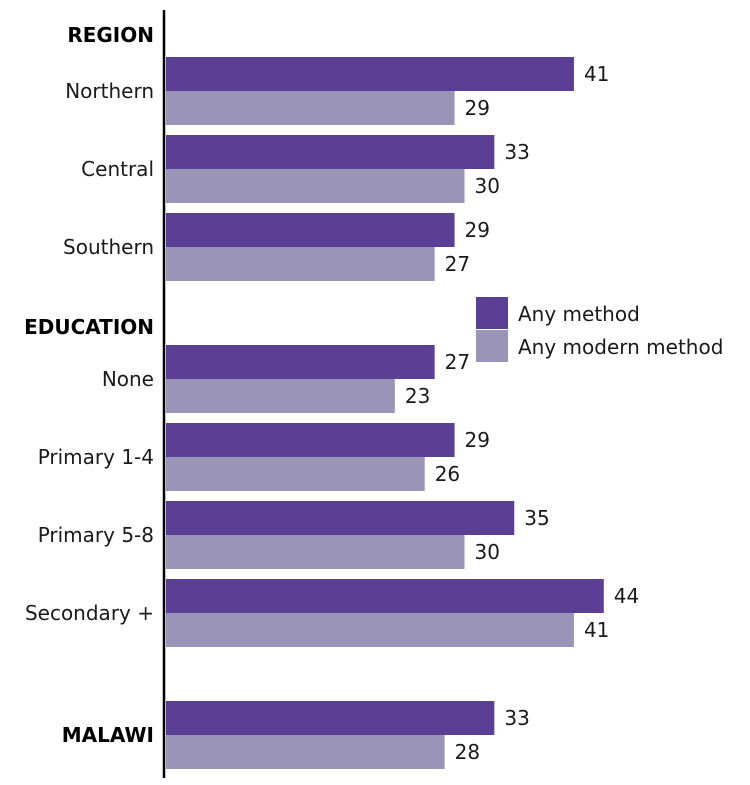  Describe the element at coordinates (620, 347) in the screenshot. I see `legend-label-any-modern-method: Any modern method` at that location.